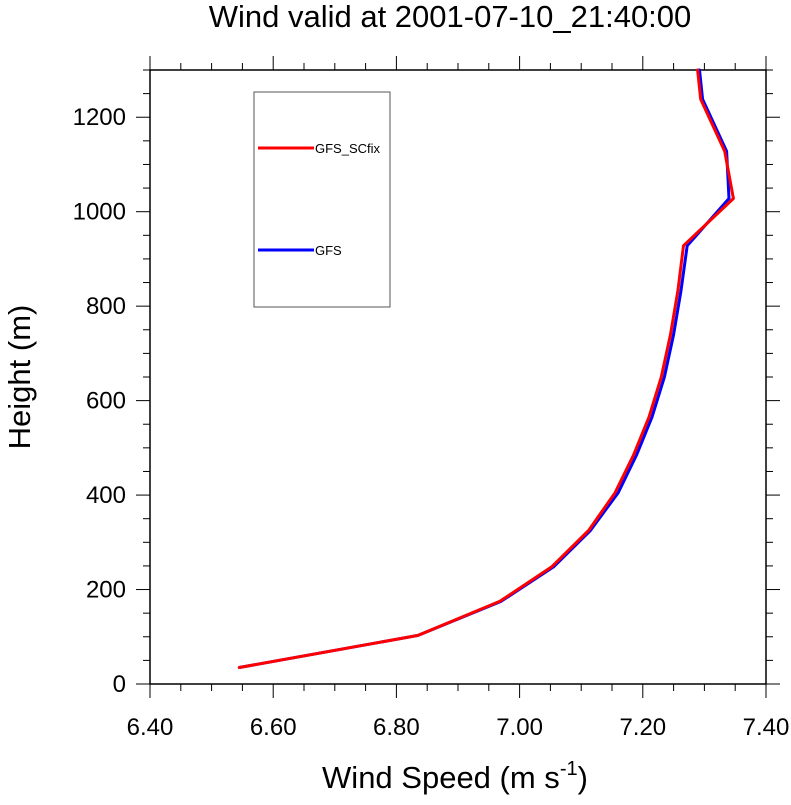  Describe the element at coordinates (273, 727) in the screenshot. I see `x-tick-label: 6.60` at that location.